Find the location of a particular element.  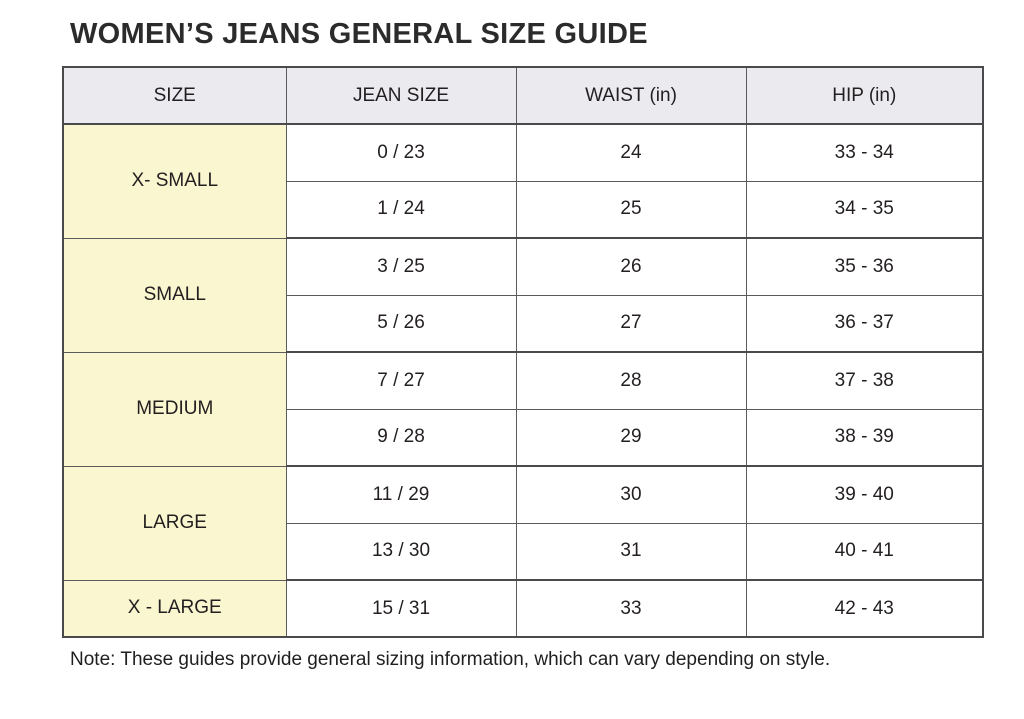

cell-jean-size: 9 / 28 is located at coordinates (401, 437).